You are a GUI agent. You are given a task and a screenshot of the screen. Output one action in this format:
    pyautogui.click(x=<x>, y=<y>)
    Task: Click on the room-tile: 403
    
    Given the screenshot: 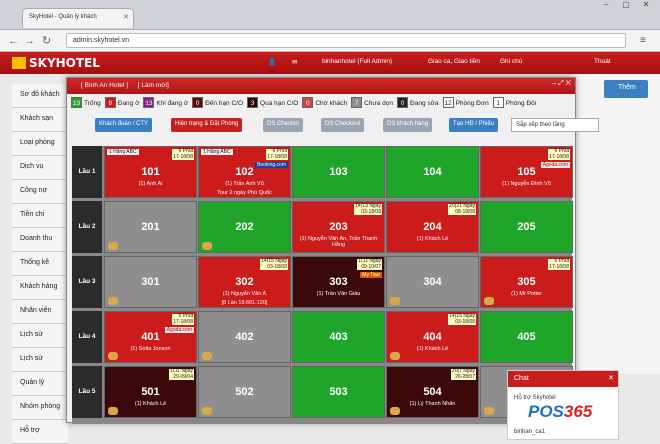 What is the action you would take?
    pyautogui.click(x=338, y=337)
    